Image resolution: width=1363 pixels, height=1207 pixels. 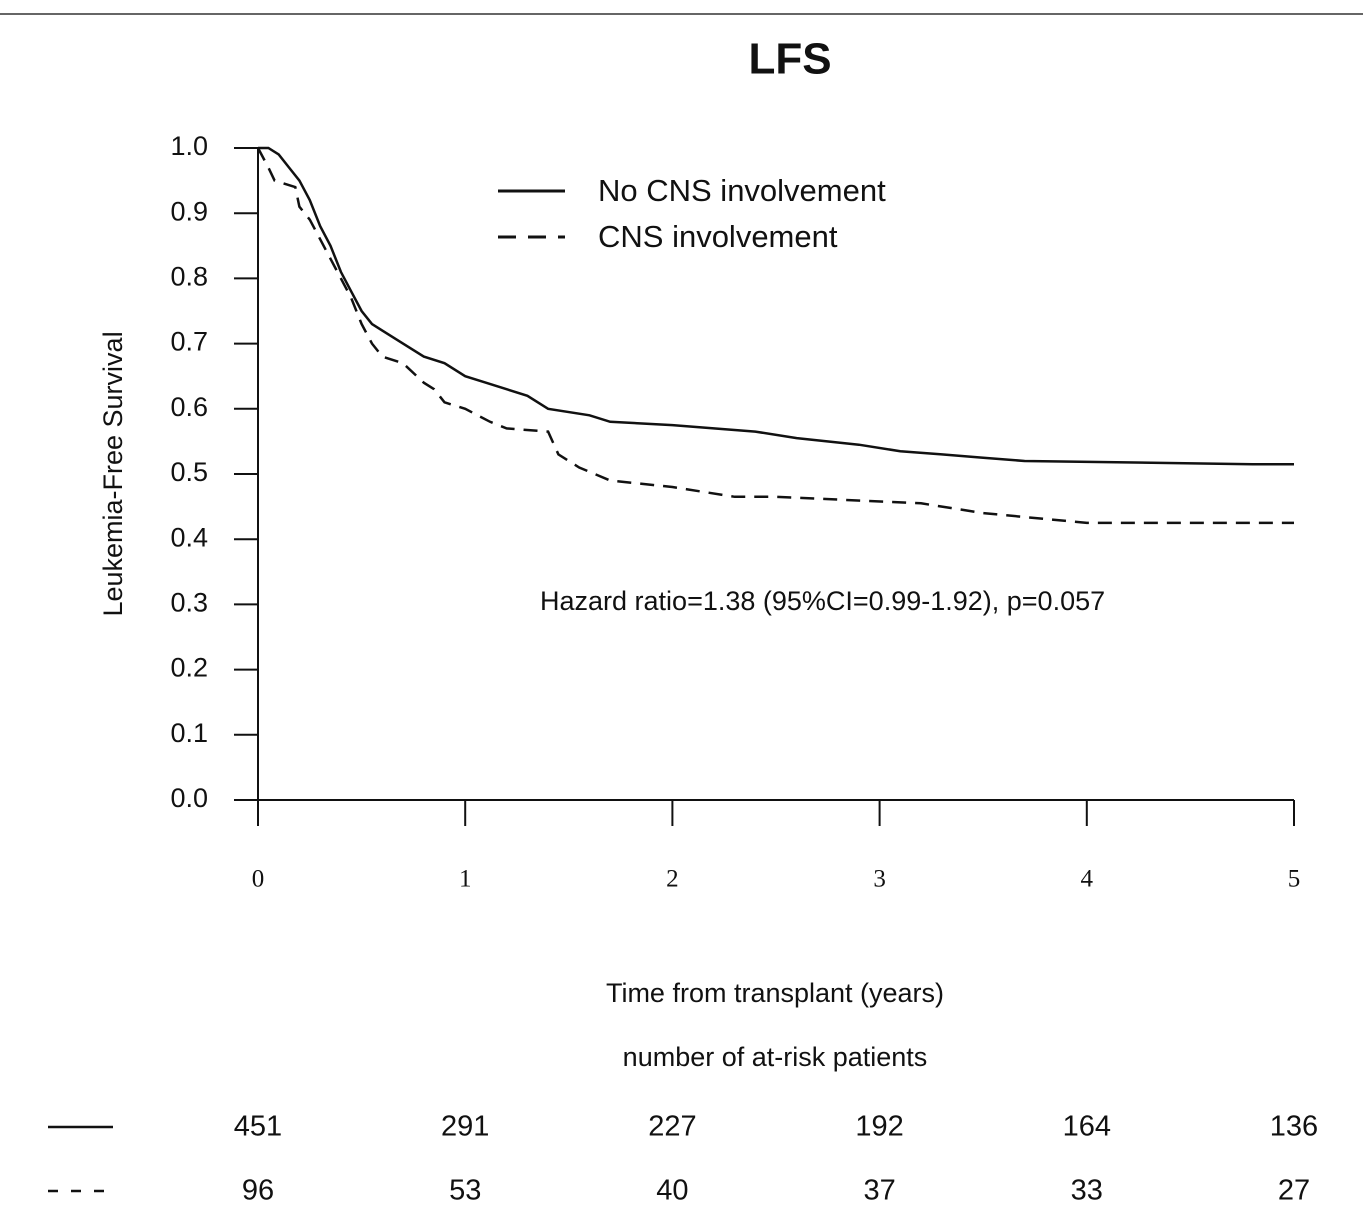 What do you see at coordinates (189, 407) in the screenshot?
I see `y-tick-label: 0.6` at bounding box center [189, 407].